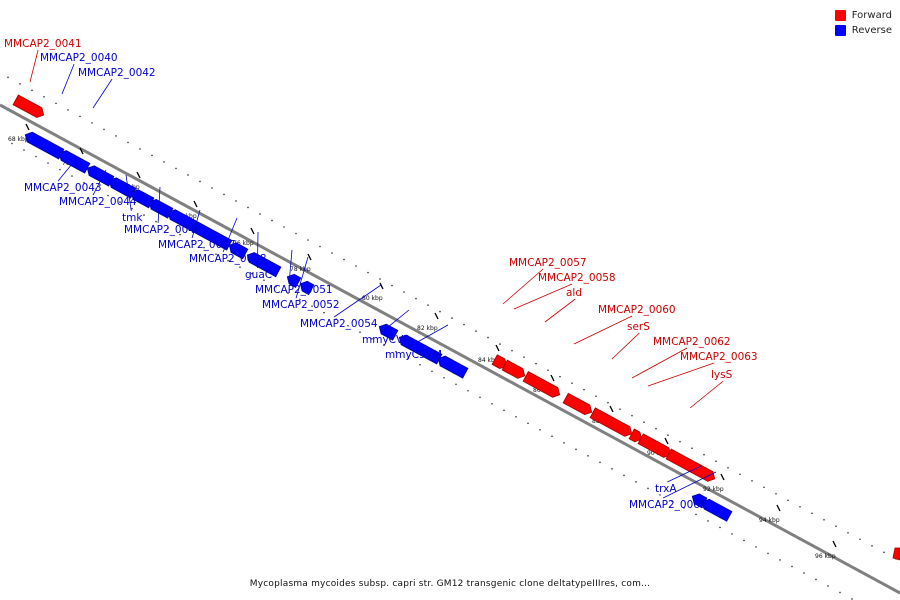 Image resolution: width=900 pixels, height=600 pixels. I want to click on forward-swatch, so click(840, 15).